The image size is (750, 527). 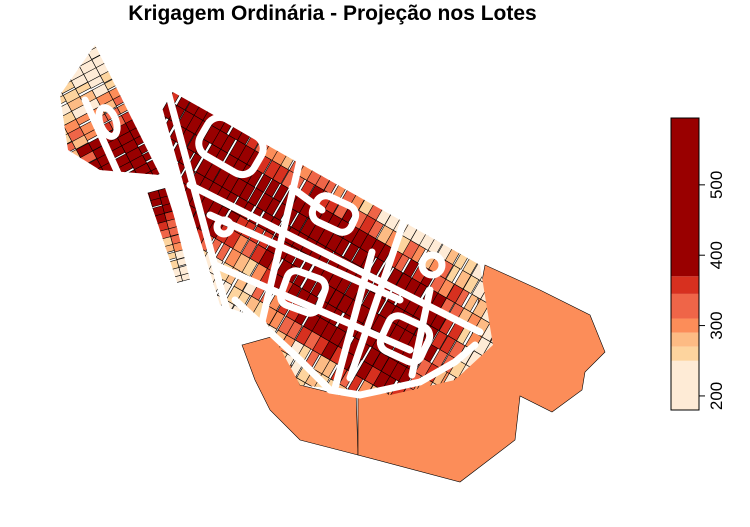 What do you see at coordinates (303, 292) in the screenshot?
I see `loop-road` at bounding box center [303, 292].